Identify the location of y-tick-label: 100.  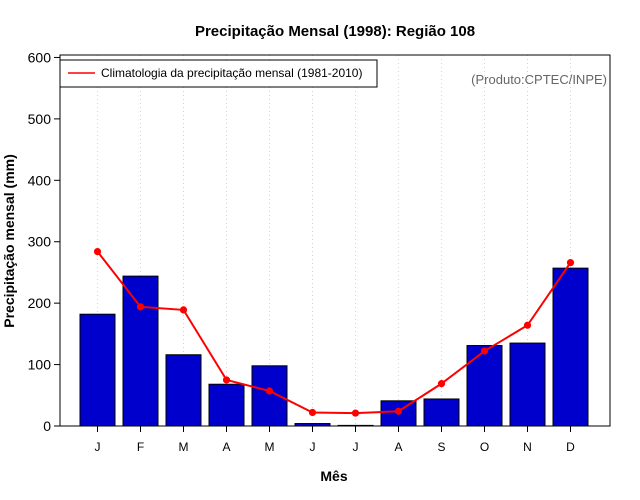
(40, 365).